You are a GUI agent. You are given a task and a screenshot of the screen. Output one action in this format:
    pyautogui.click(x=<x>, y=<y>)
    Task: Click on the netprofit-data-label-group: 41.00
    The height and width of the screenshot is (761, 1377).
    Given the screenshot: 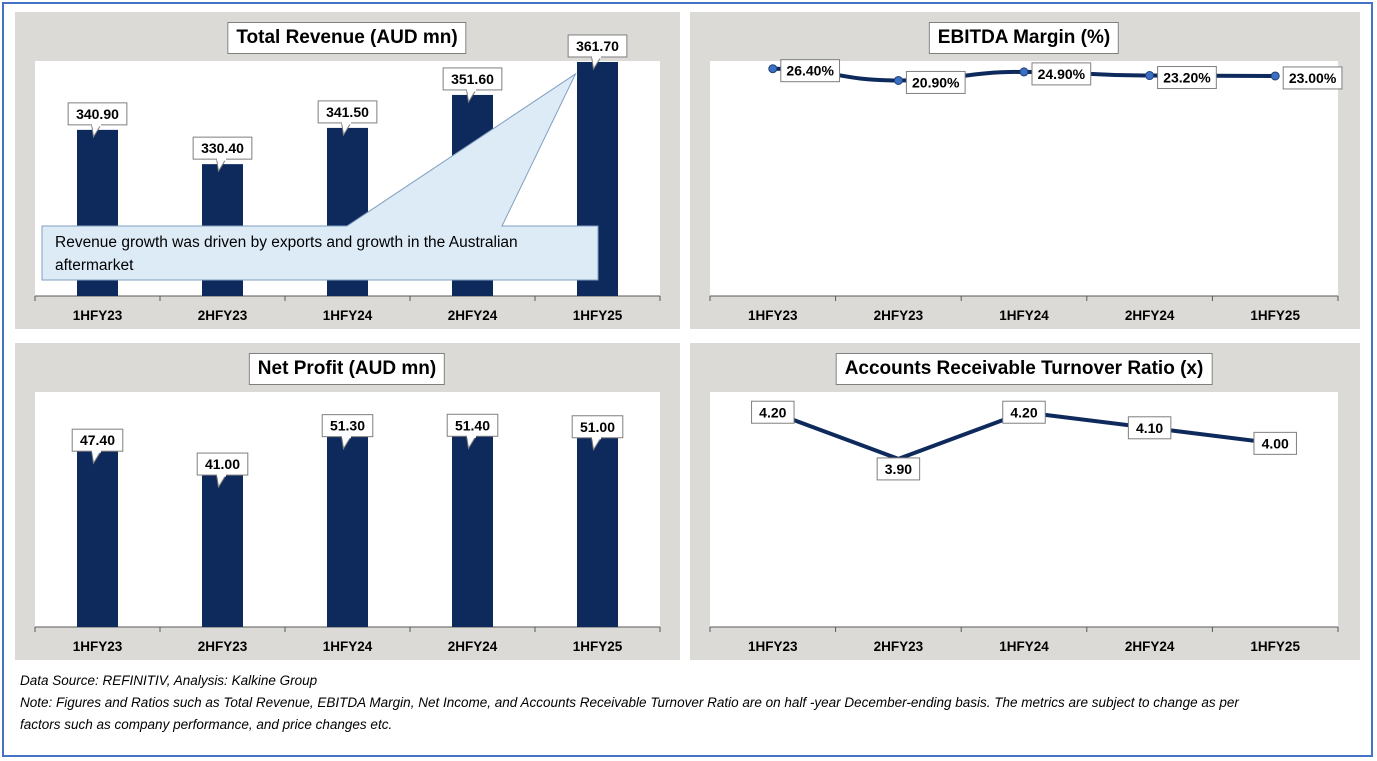 What is the action you would take?
    pyautogui.click(x=222, y=470)
    